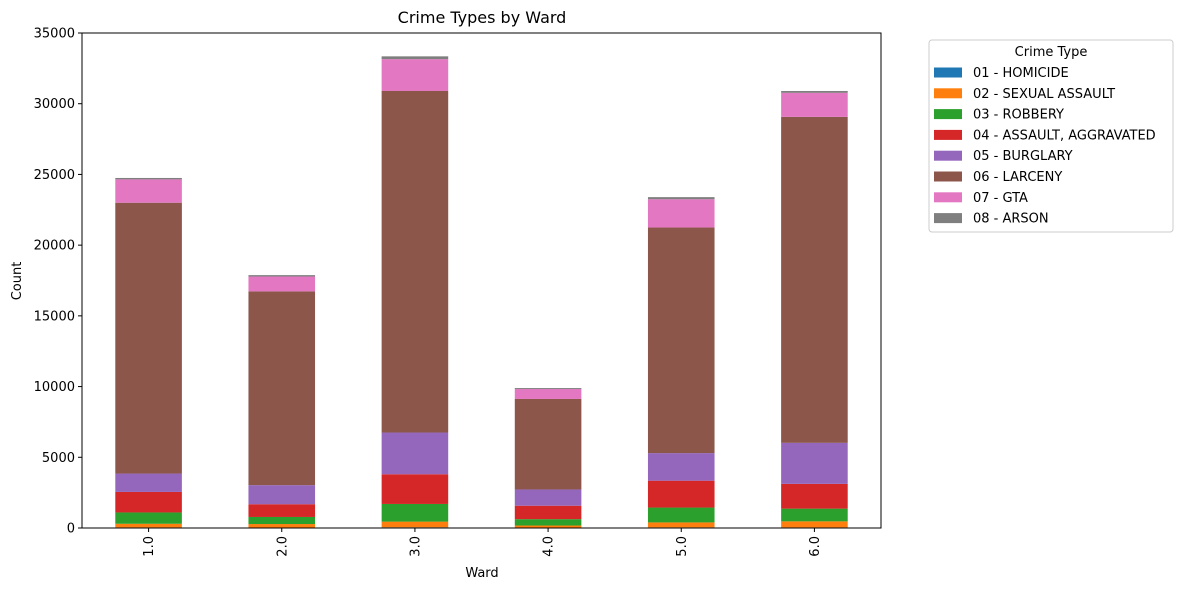 This screenshot has width=1183, height=594. What do you see at coordinates (815, 546) in the screenshot?
I see `x-tick-label: 6.0` at bounding box center [815, 546].